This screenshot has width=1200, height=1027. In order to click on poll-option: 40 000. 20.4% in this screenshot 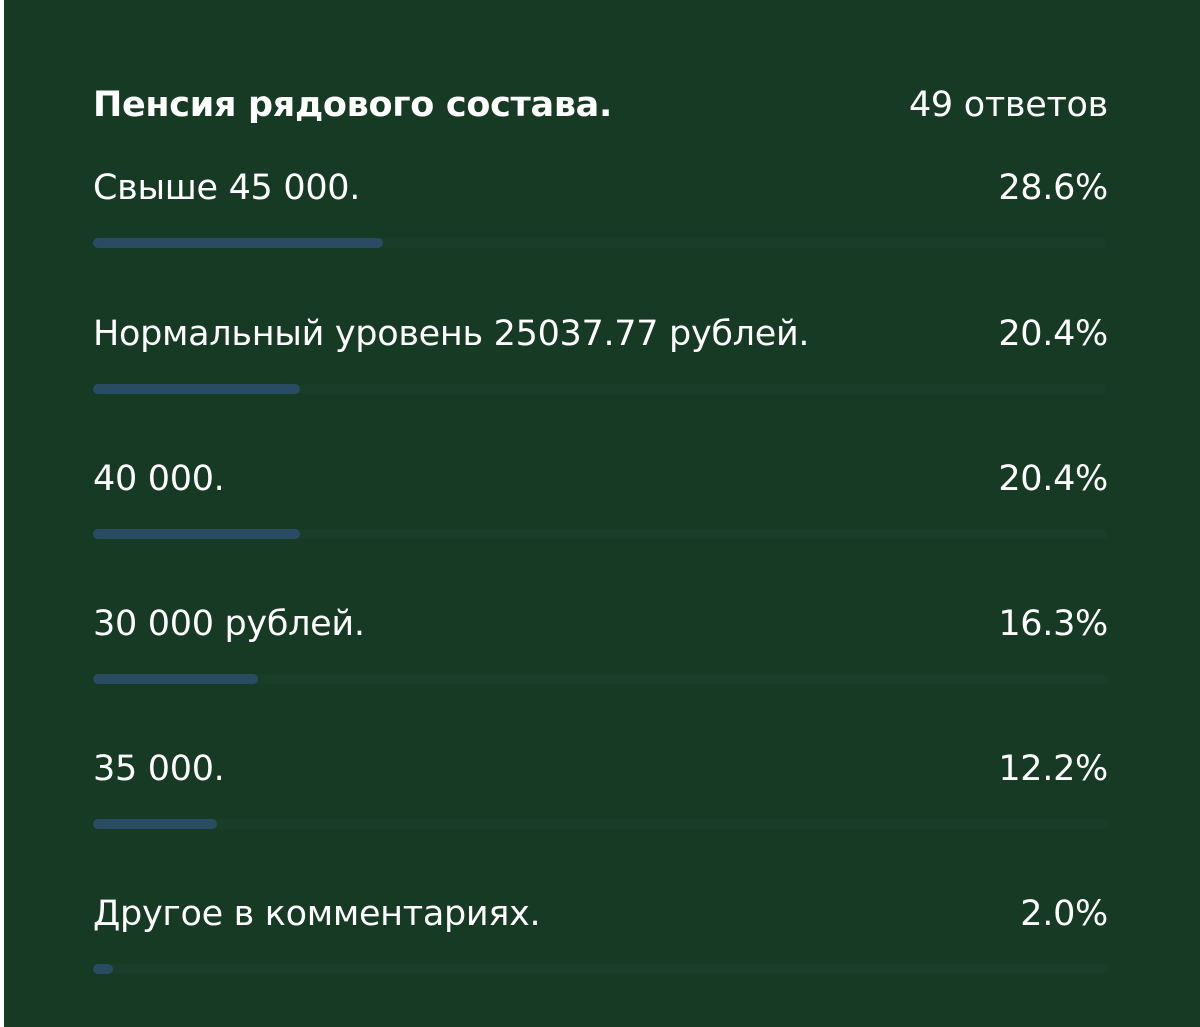, I will do `click(600, 513)`.